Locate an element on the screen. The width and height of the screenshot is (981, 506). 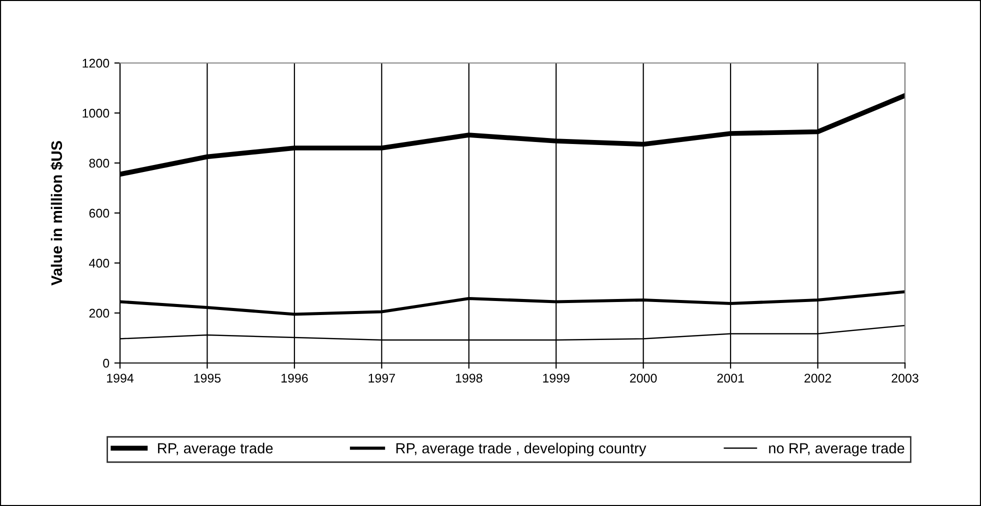
y-tick-label: 0 is located at coordinates (106, 363).